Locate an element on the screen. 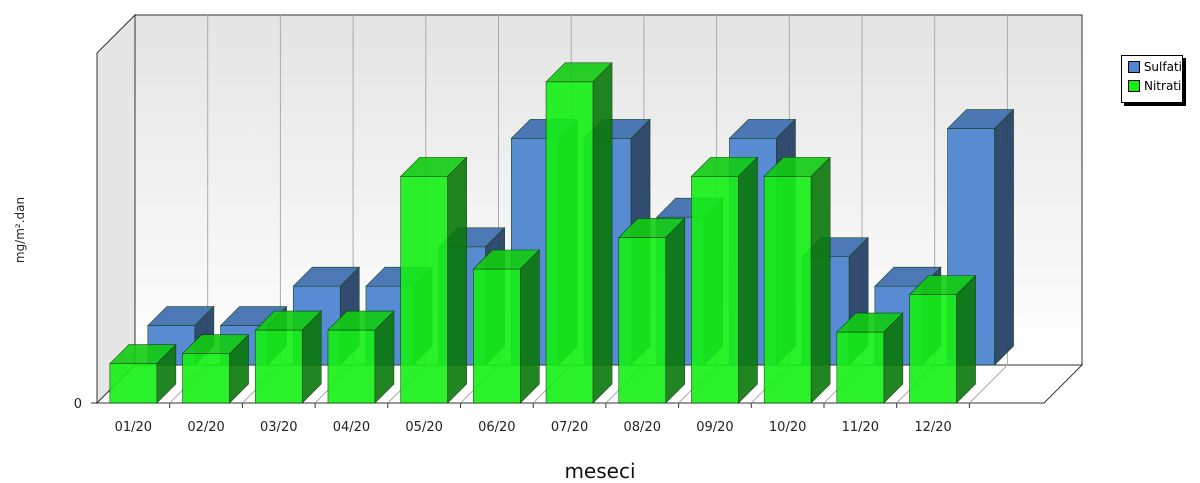 The width and height of the screenshot is (1200, 483). y-axis-label: mg/m².dan is located at coordinates (20, 230).